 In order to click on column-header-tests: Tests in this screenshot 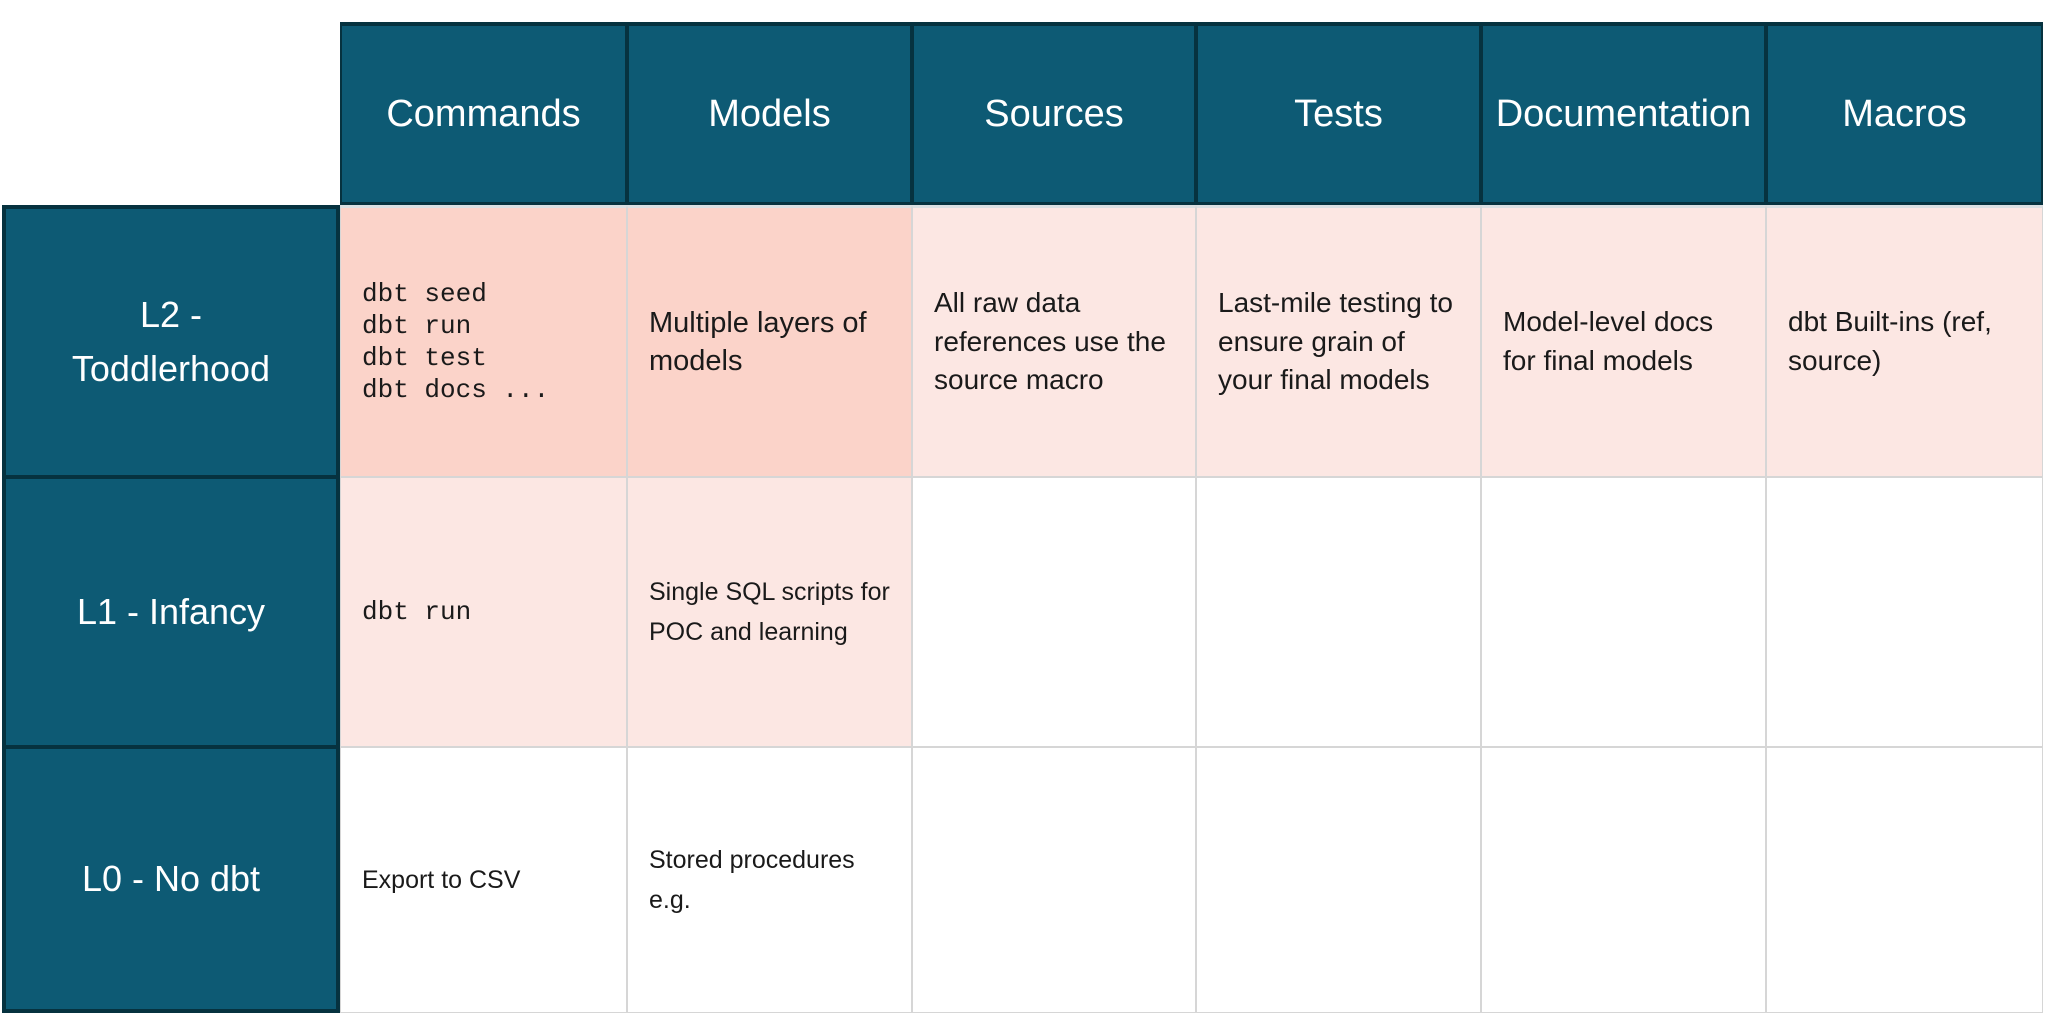, I will do `click(1338, 113)`.